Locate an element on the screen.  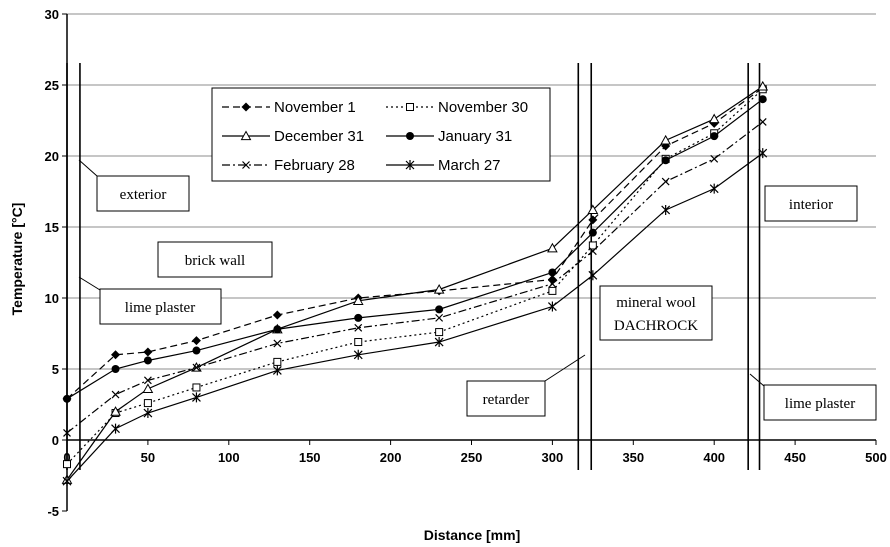
mineral-wool-label: mineral wool is located at coordinates (656, 303).